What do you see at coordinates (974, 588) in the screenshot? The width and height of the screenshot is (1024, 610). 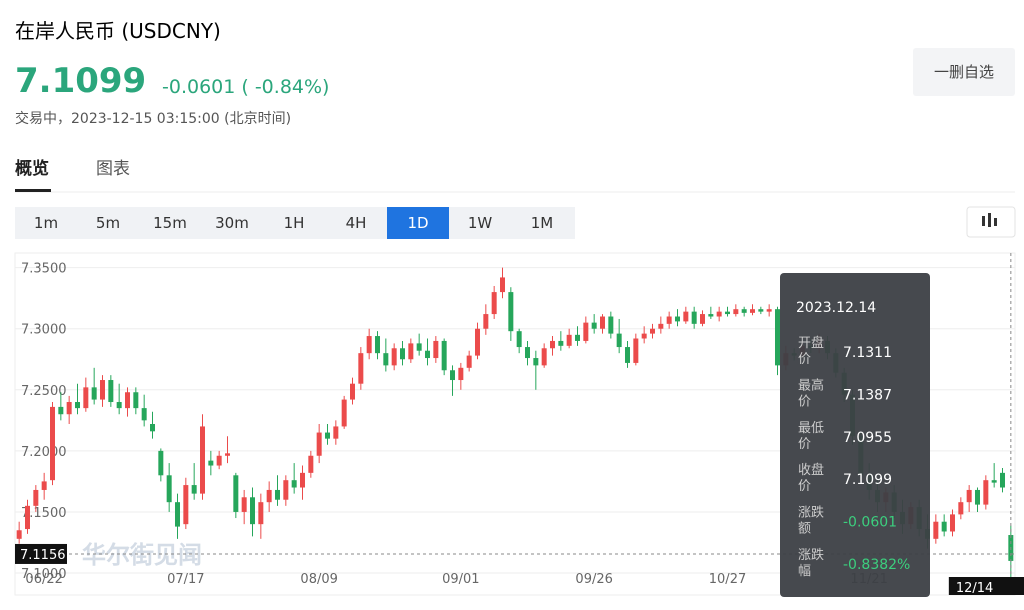 I see `crosshair-date: 12/14` at bounding box center [974, 588].